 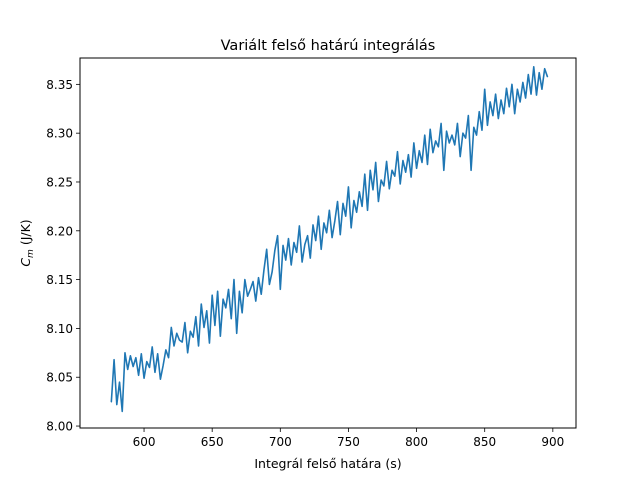 I want to click on y-axis-ticks: 8.00 8.05 8.10 8.15 8.20 8.25 8.30 8.35, so click(x=63, y=256).